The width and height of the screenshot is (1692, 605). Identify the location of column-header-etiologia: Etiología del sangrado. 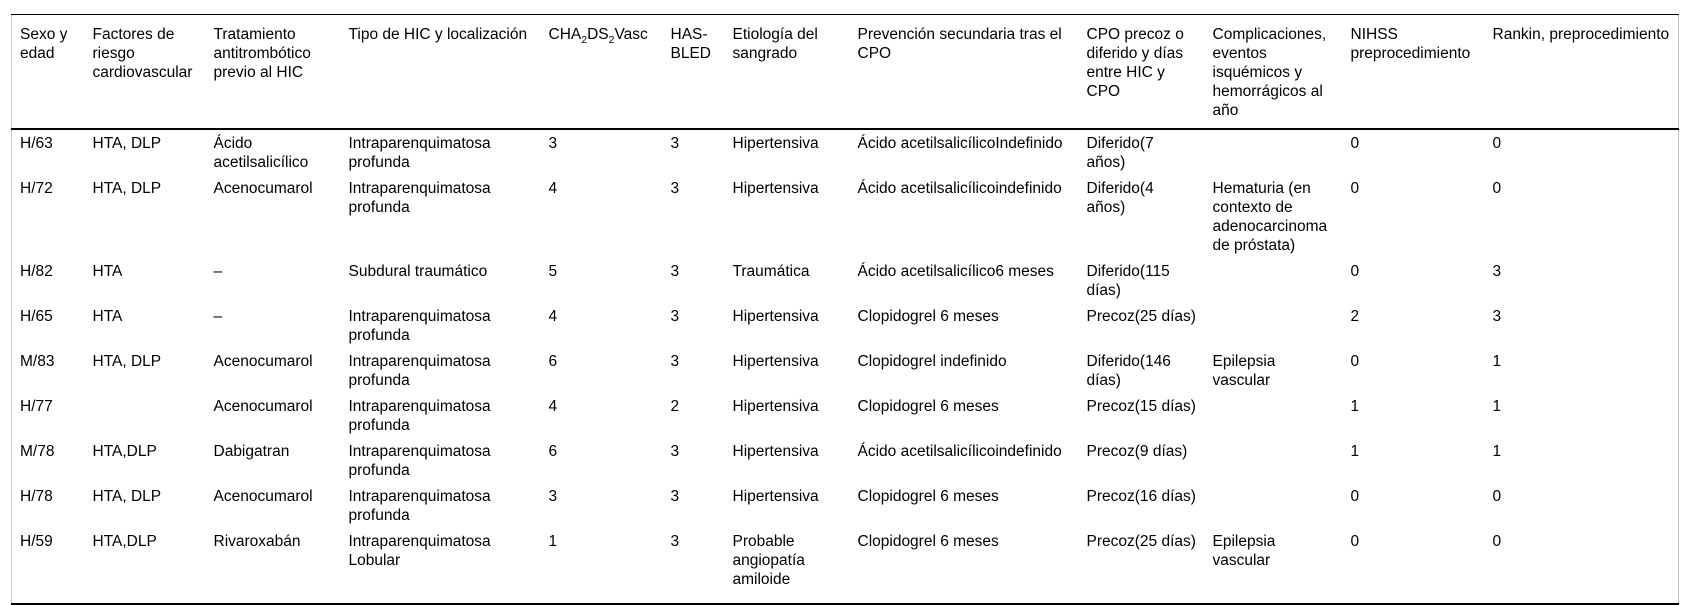
(787, 72).